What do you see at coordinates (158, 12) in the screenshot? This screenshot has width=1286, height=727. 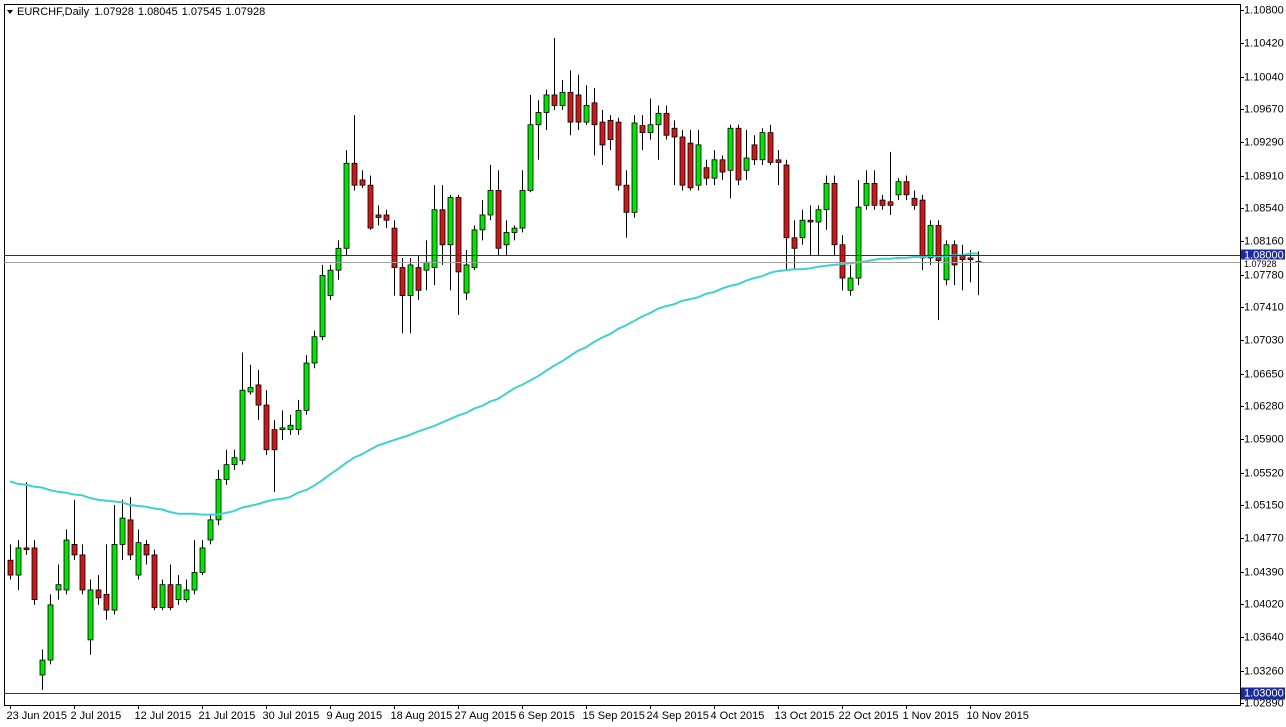 I see `last-high: 1.08045` at bounding box center [158, 12].